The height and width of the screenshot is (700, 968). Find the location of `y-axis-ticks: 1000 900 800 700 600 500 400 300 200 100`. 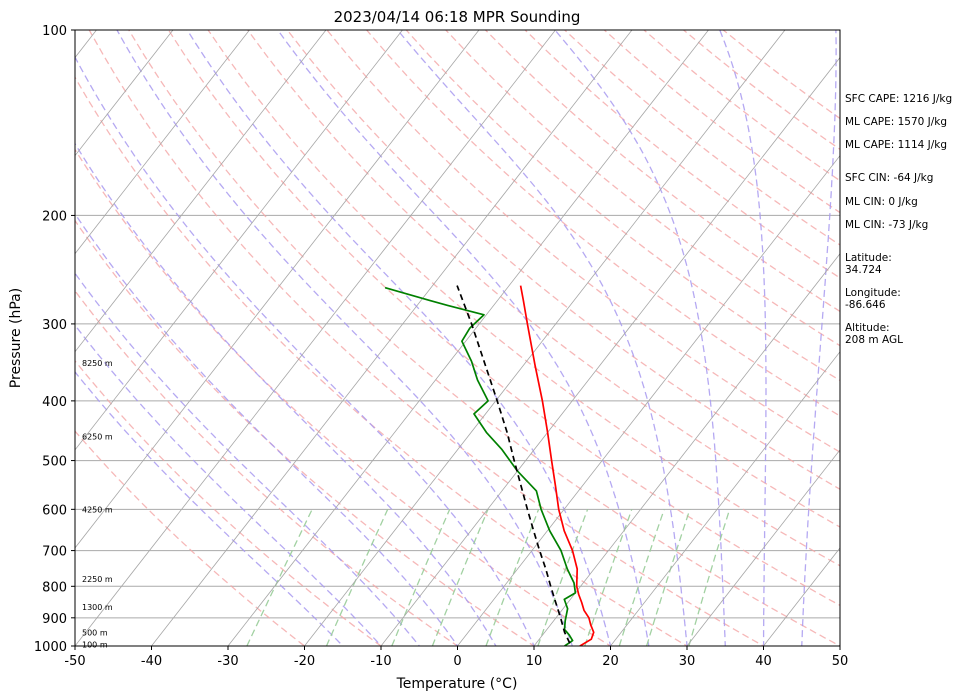

y-axis-ticks: 1000 900 800 700 600 500 400 300 200 100 is located at coordinates (54, 339).